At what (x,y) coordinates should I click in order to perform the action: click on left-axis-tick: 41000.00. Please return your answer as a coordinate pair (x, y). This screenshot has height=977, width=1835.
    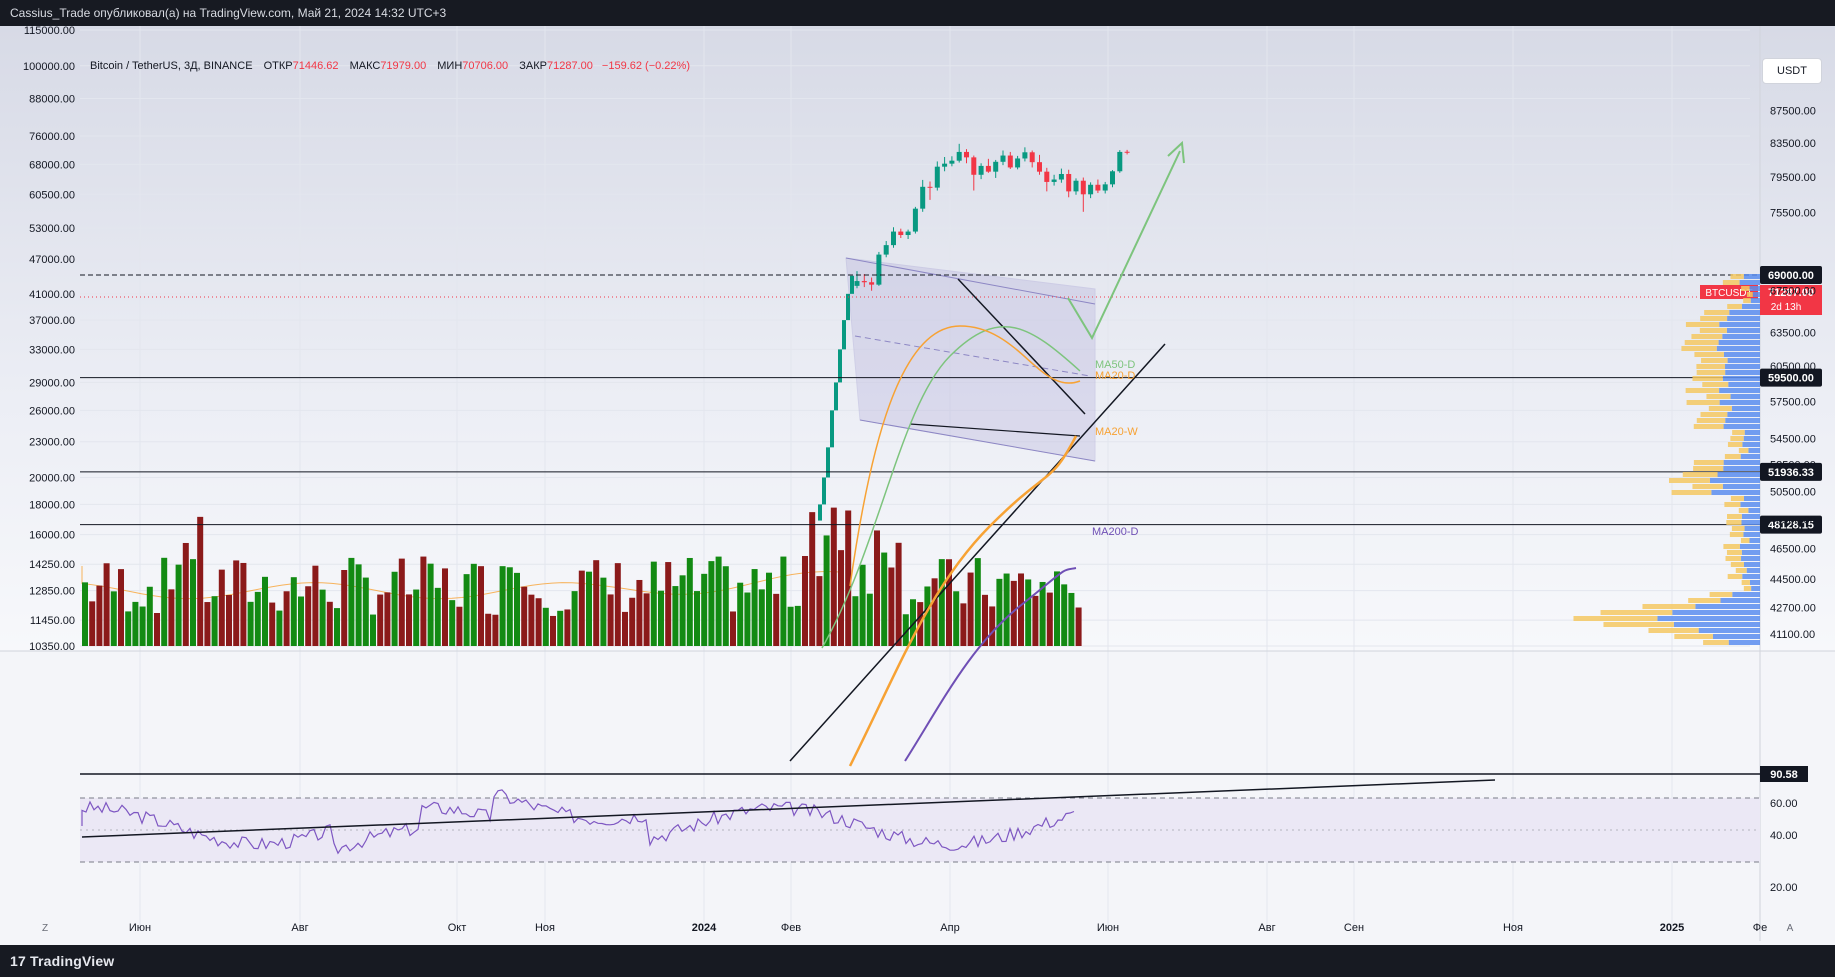
    Looking at the image, I should click on (52, 295).